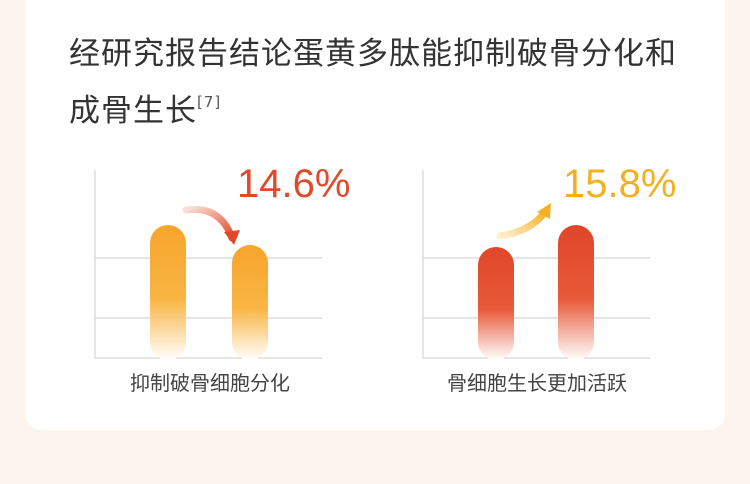 Image resolution: width=750 pixels, height=484 pixels. What do you see at coordinates (293, 184) in the screenshot?
I see `change-label: 14.6%` at bounding box center [293, 184].